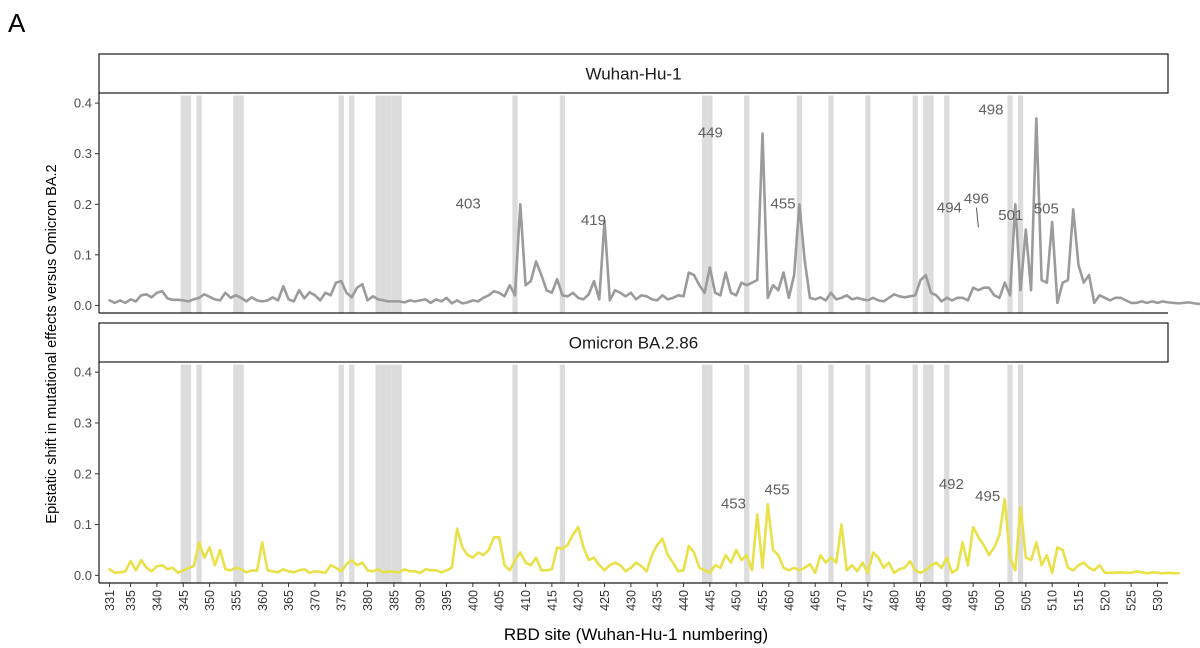 This screenshot has width=1200, height=648. I want to click on annotation-label: 449, so click(710, 132).